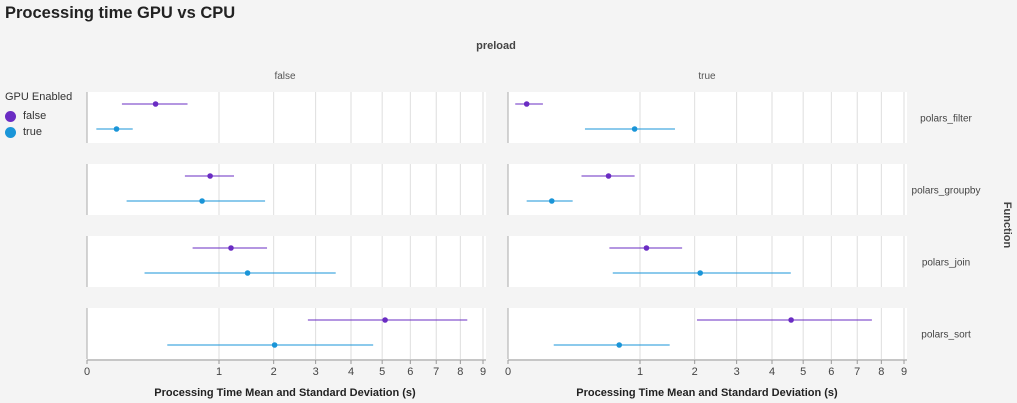 The width and height of the screenshot is (1017, 403). Describe the element at coordinates (210, 176) in the screenshot. I see `mean-point-false-polars_groupby-gpu-false` at that location.